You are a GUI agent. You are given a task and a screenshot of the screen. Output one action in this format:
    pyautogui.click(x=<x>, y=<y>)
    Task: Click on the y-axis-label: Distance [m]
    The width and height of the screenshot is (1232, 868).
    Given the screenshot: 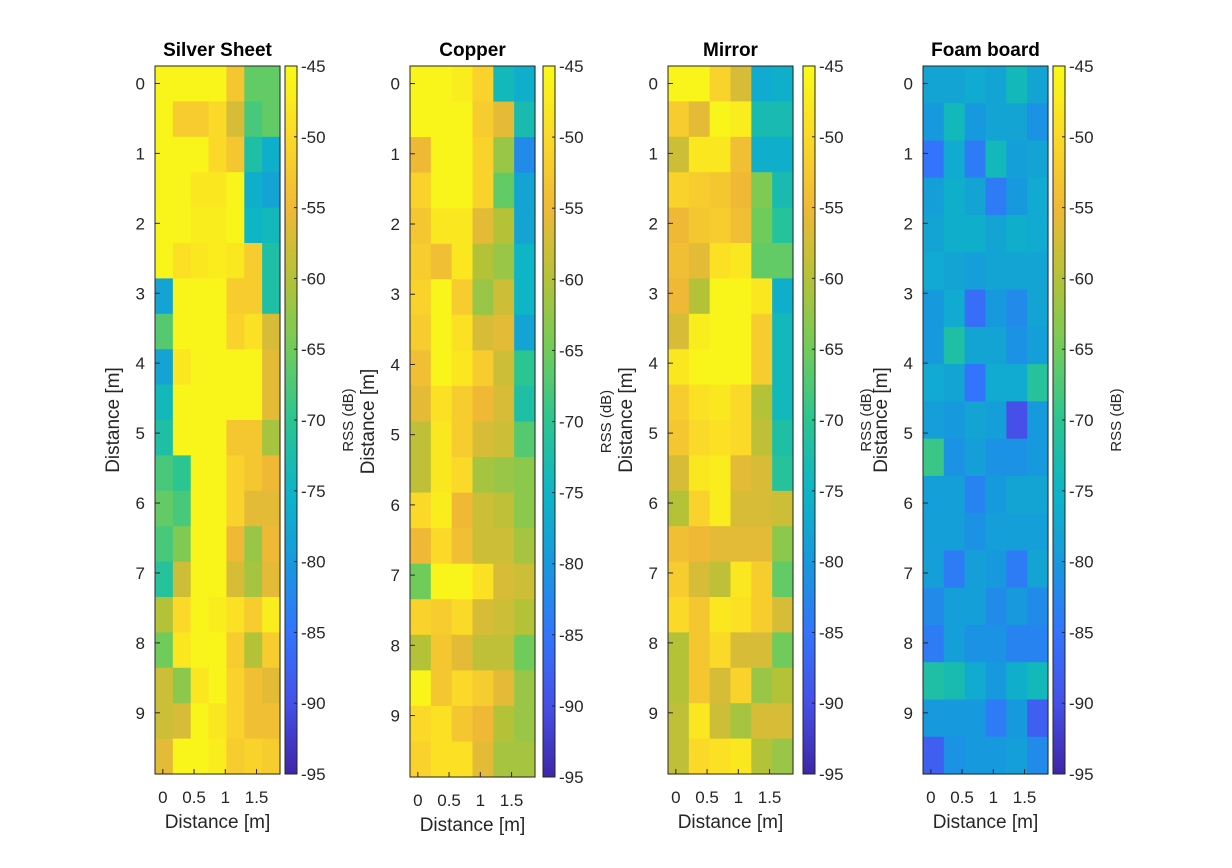 What is the action you would take?
    pyautogui.click(x=113, y=420)
    